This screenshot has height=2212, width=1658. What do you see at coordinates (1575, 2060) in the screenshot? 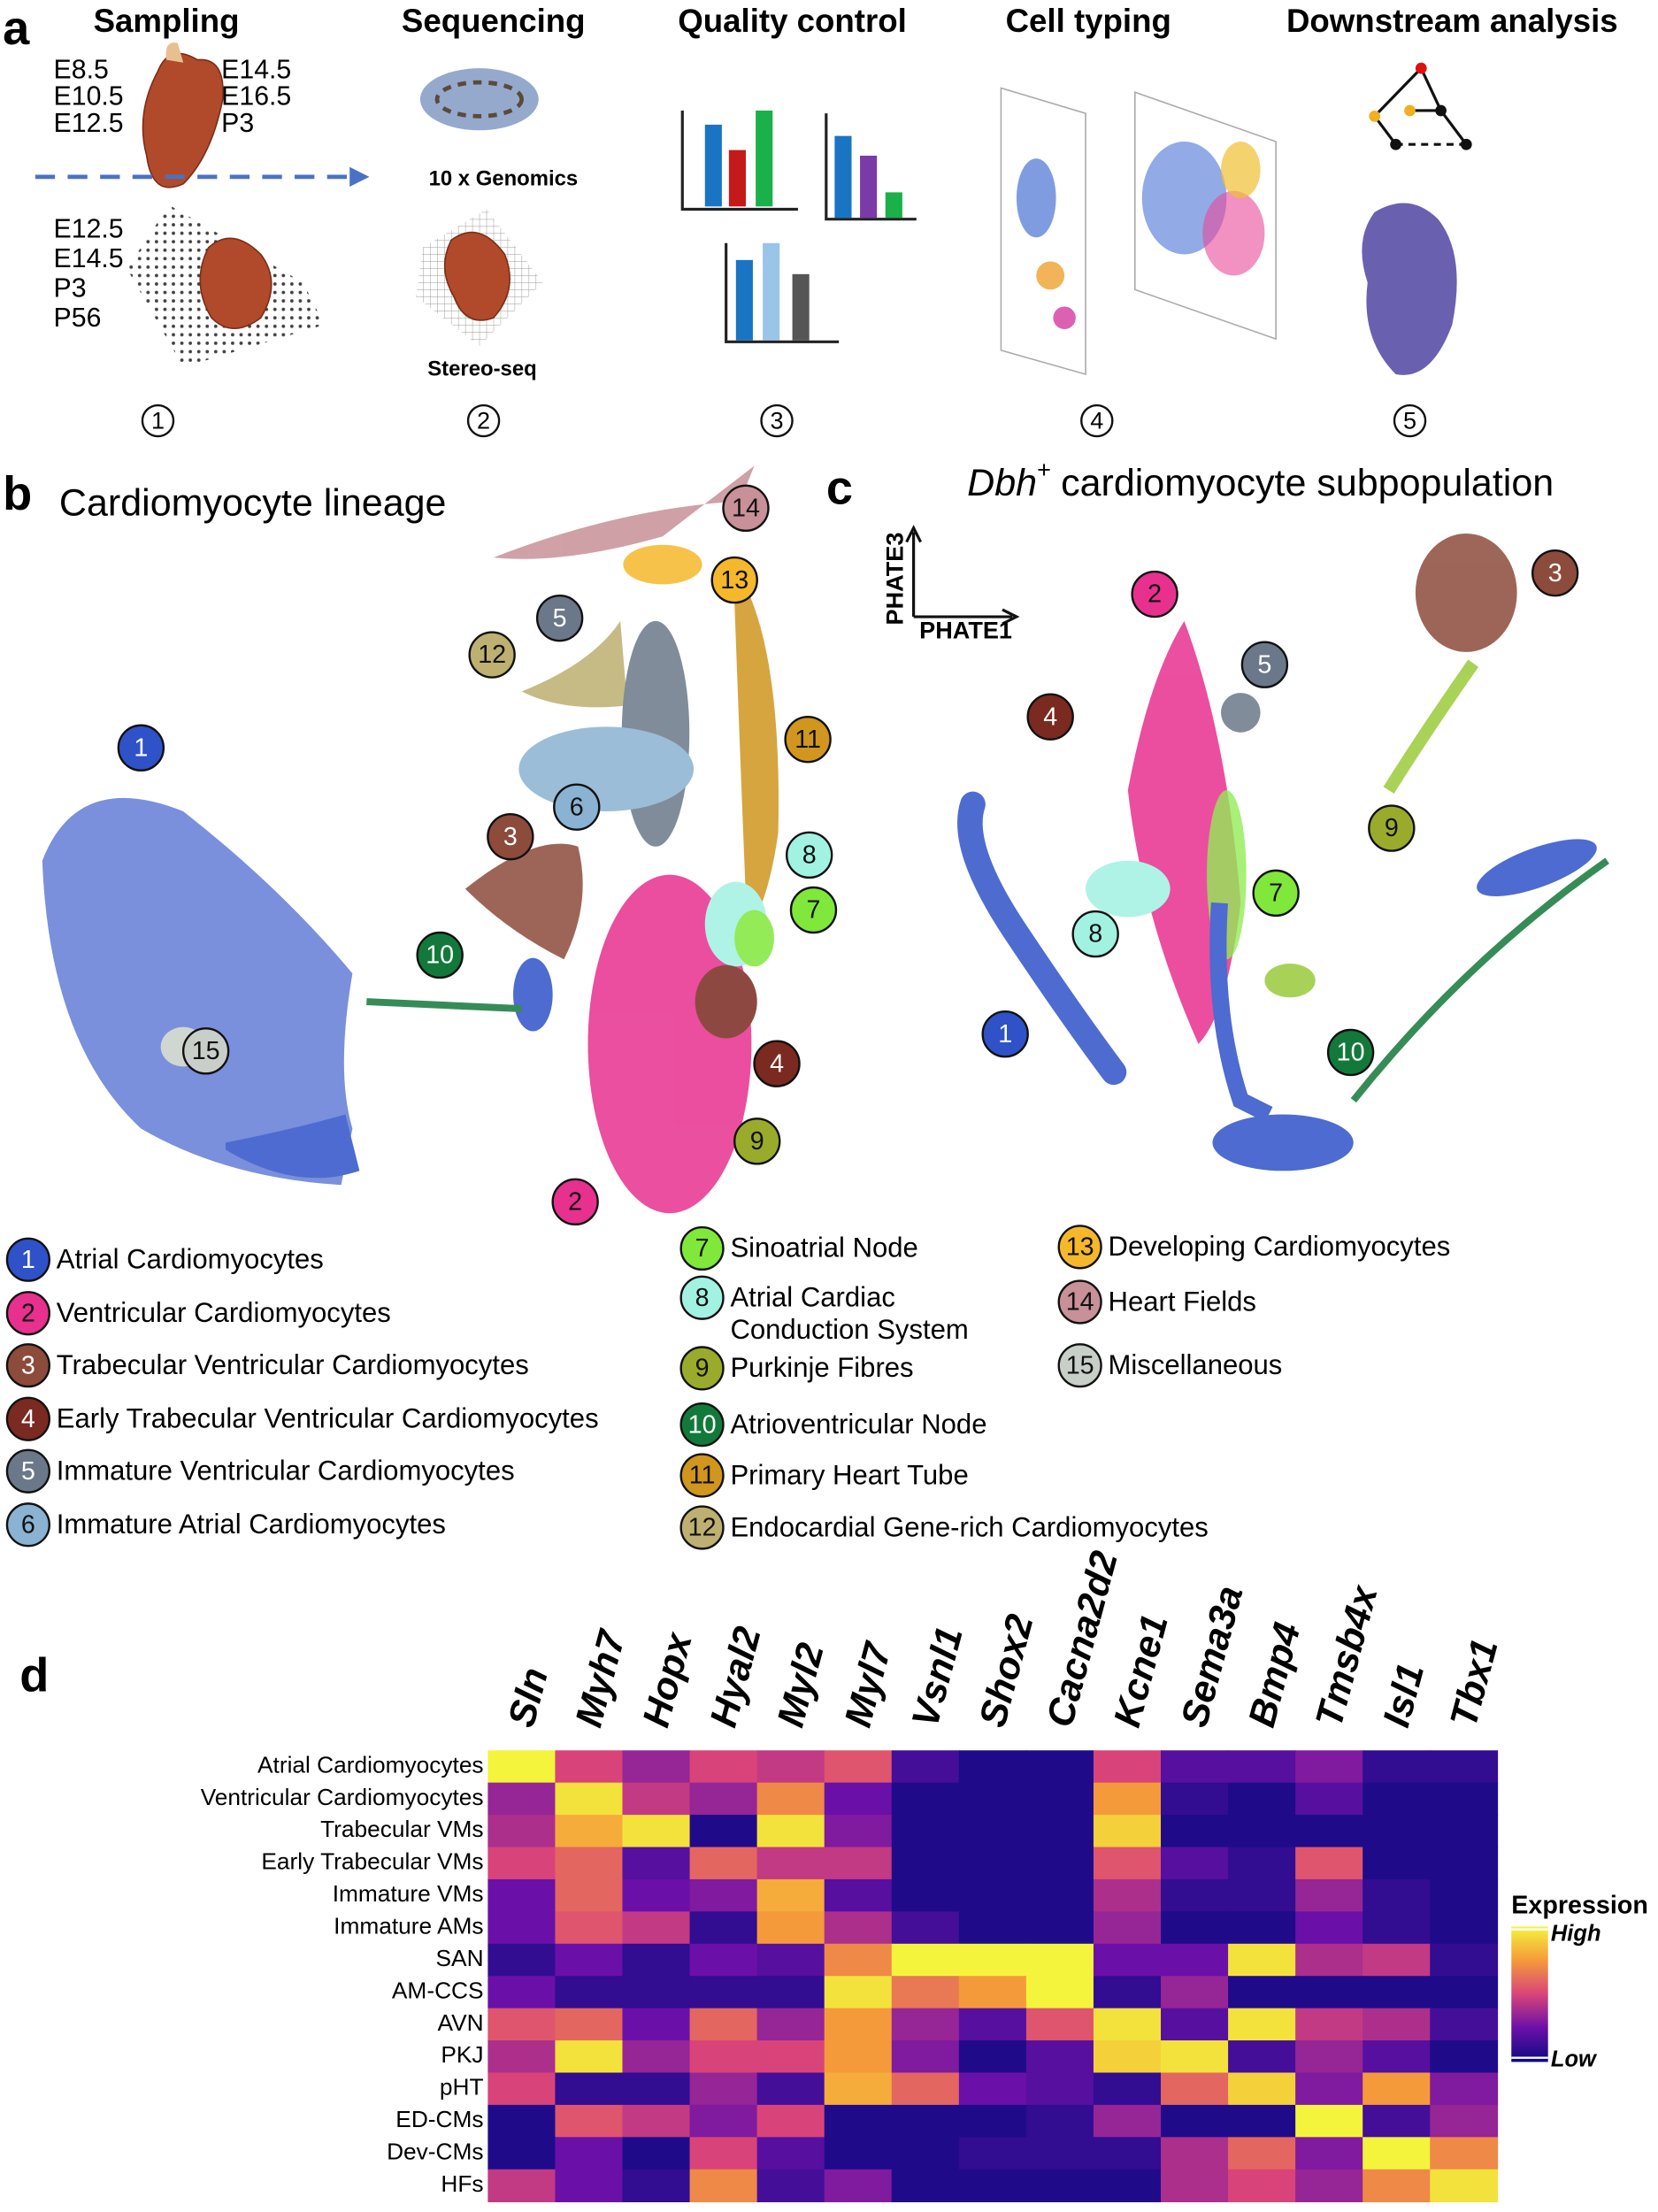
I see `colorbar-label: Low` at bounding box center [1575, 2060].